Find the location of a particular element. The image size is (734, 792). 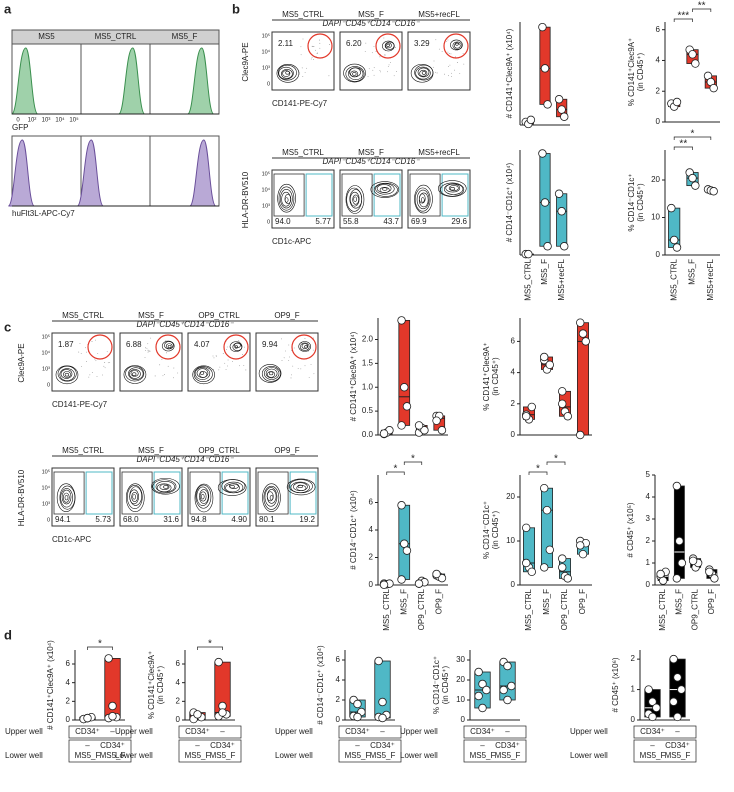

label: 0 is located at coordinates (48, 520).